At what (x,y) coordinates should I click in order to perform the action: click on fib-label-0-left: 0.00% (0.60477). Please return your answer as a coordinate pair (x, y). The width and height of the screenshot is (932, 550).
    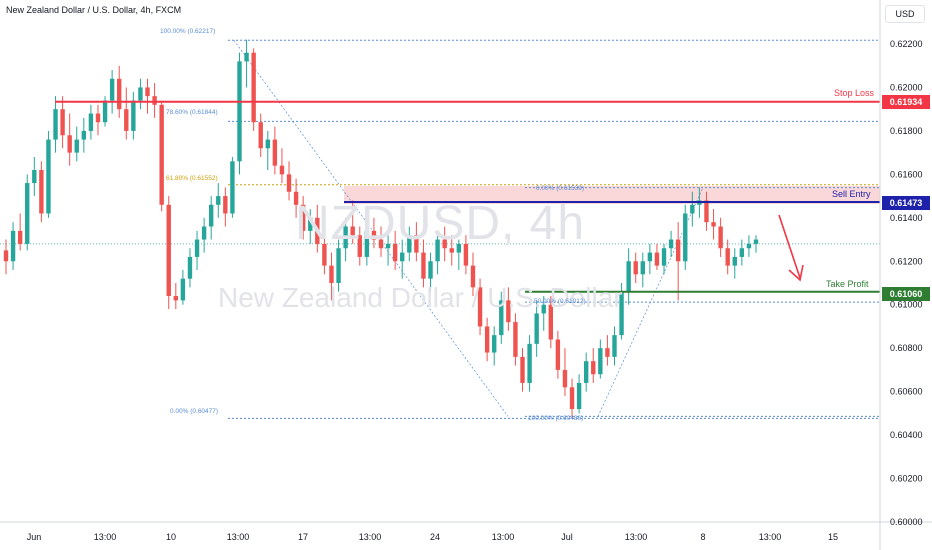
    Looking at the image, I should click on (194, 411).